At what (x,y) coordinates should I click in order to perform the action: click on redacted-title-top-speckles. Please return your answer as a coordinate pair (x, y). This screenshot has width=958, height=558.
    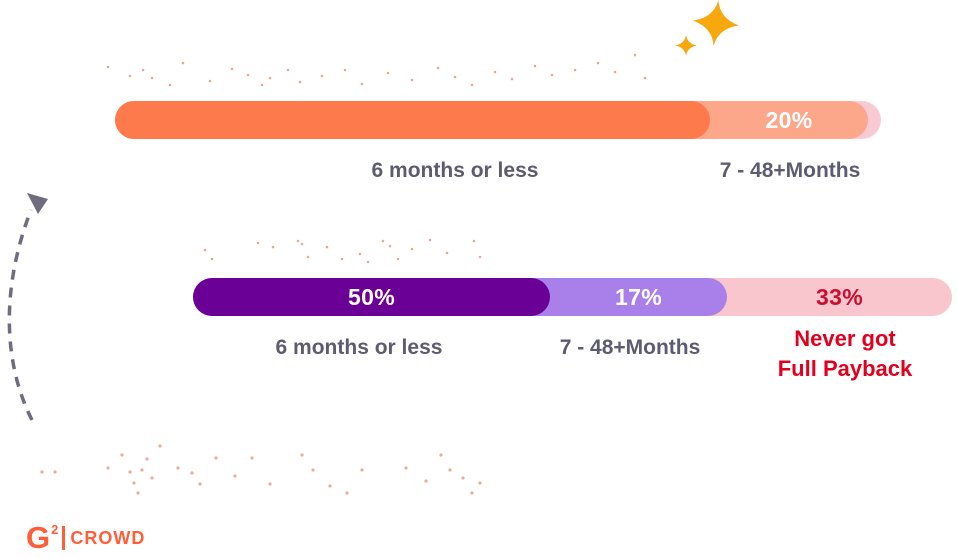
    Looking at the image, I should click on (376, 70).